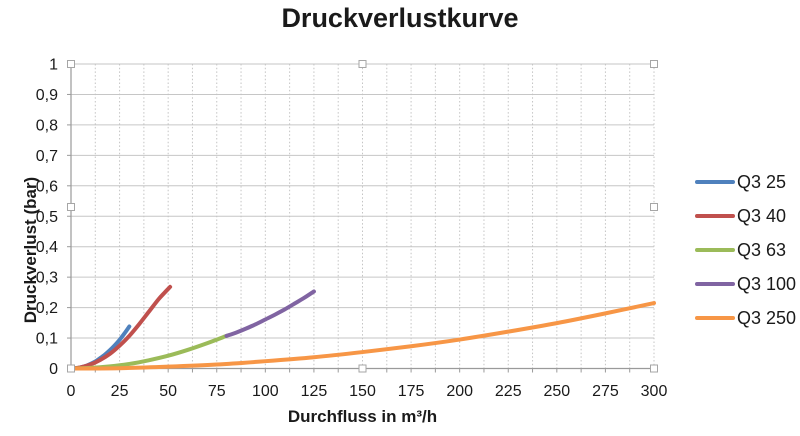  I want to click on y-tick-label: 0,7, so click(47, 156).